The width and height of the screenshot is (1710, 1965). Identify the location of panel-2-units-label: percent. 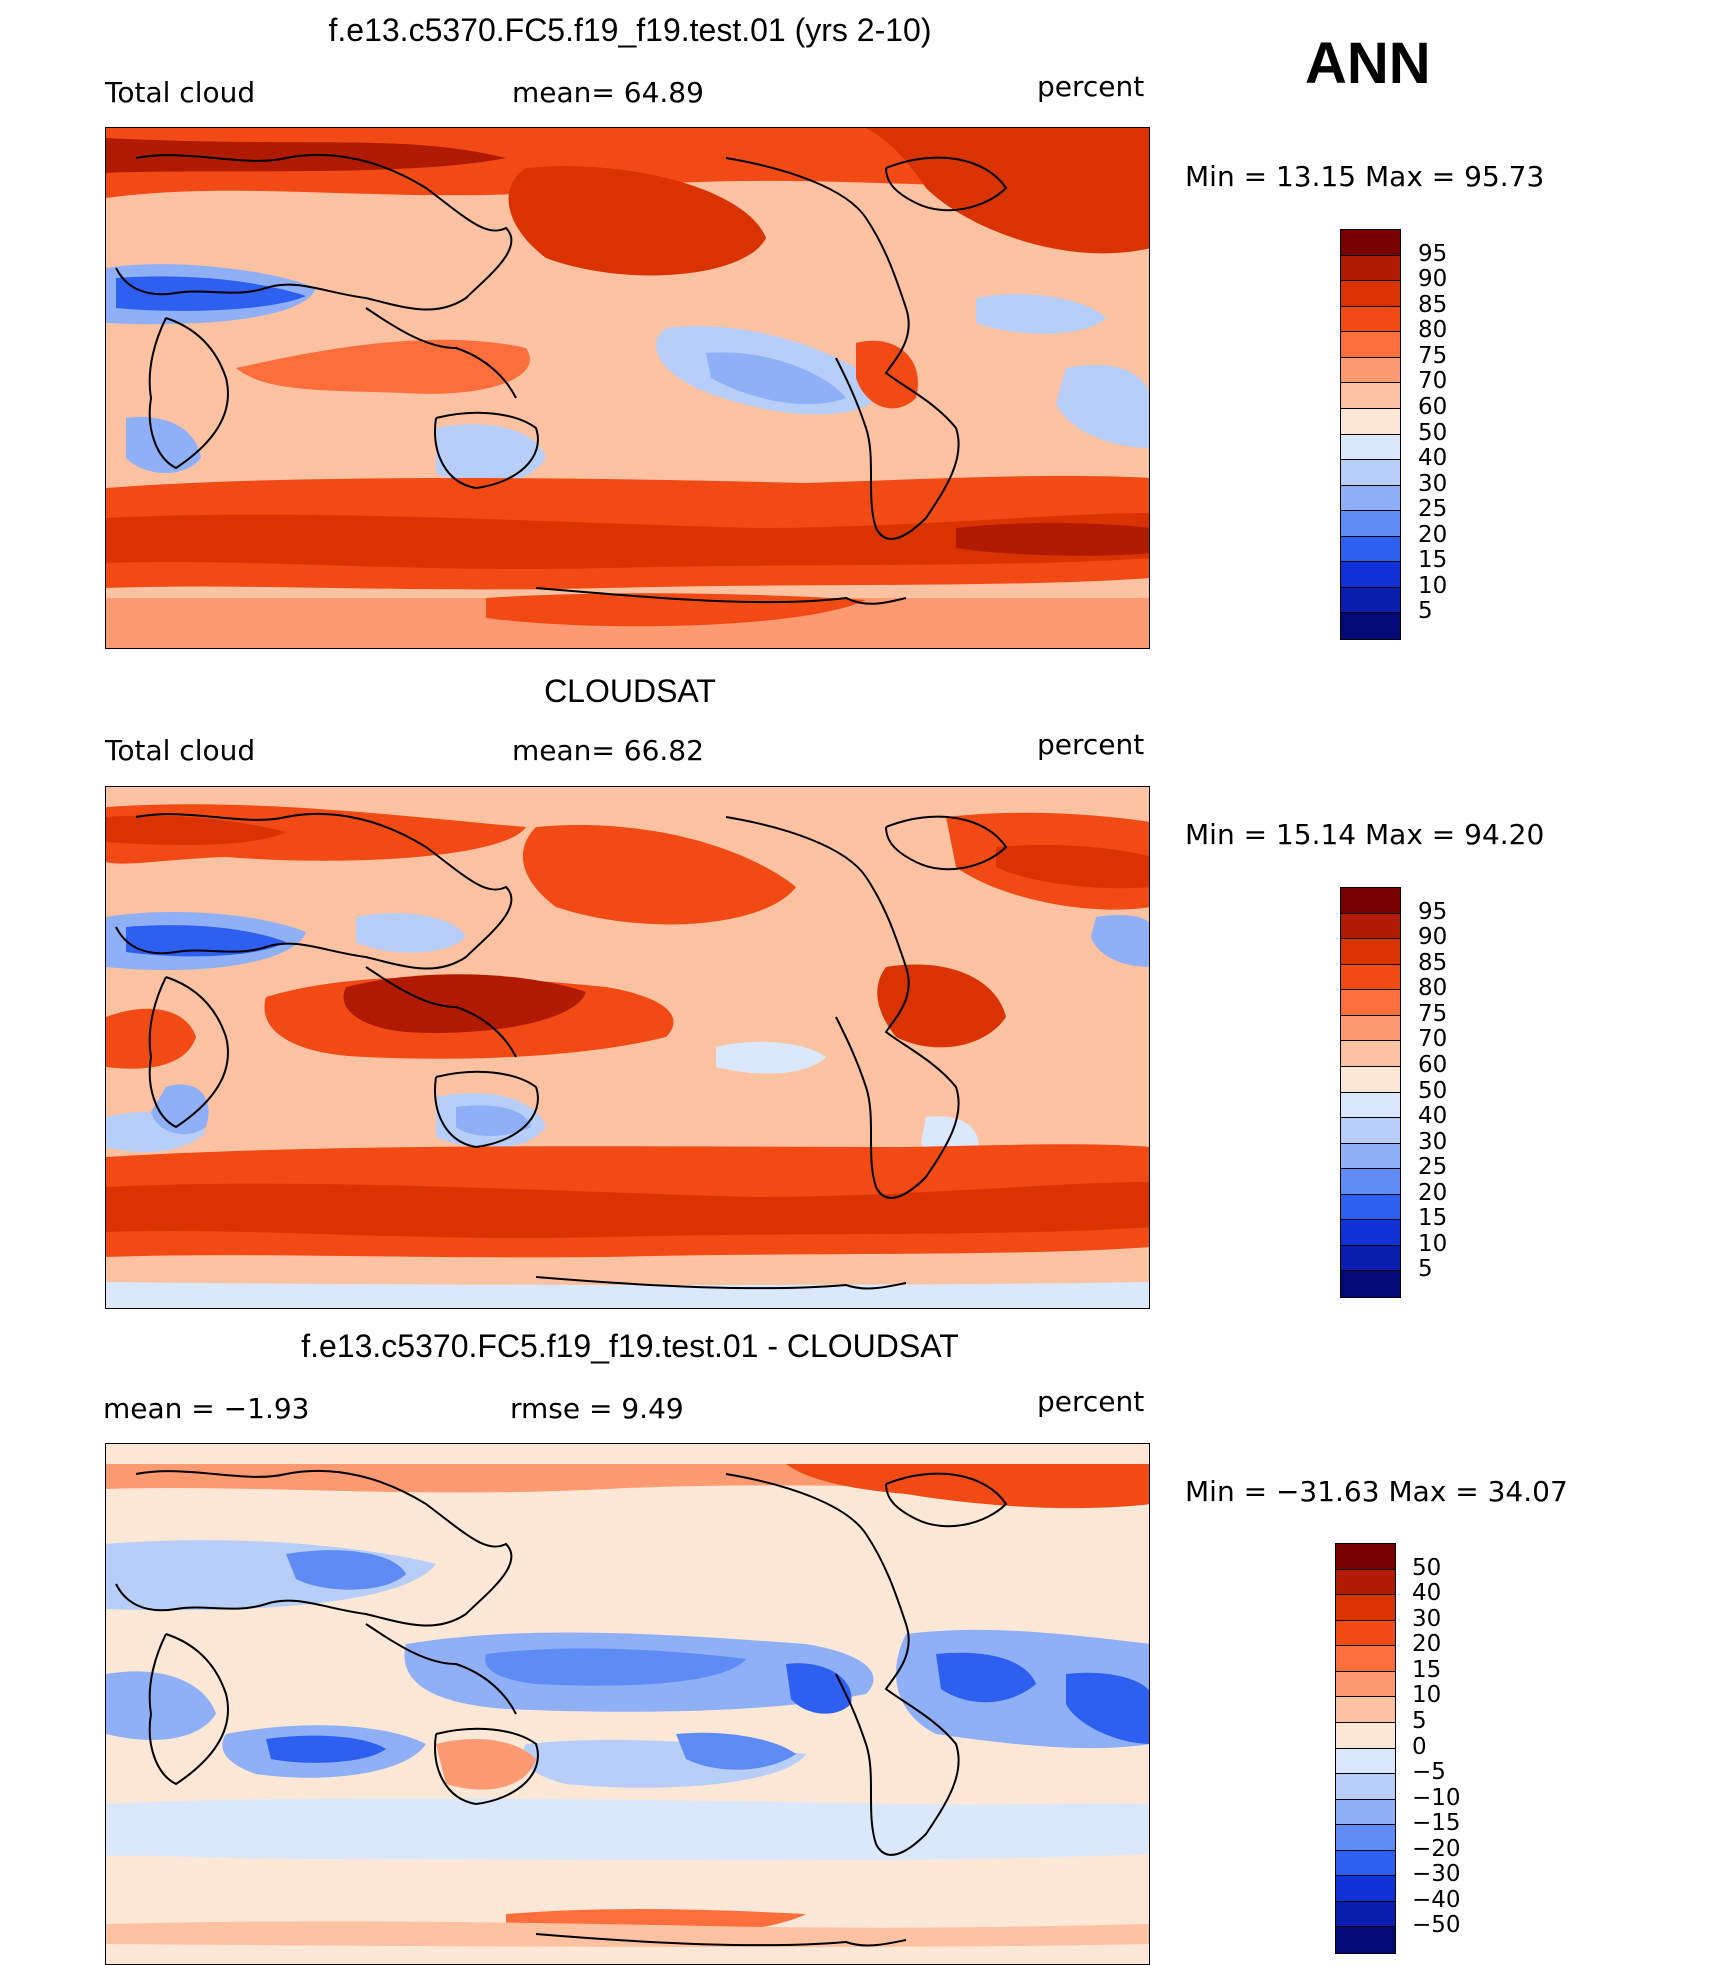
(1091, 744).